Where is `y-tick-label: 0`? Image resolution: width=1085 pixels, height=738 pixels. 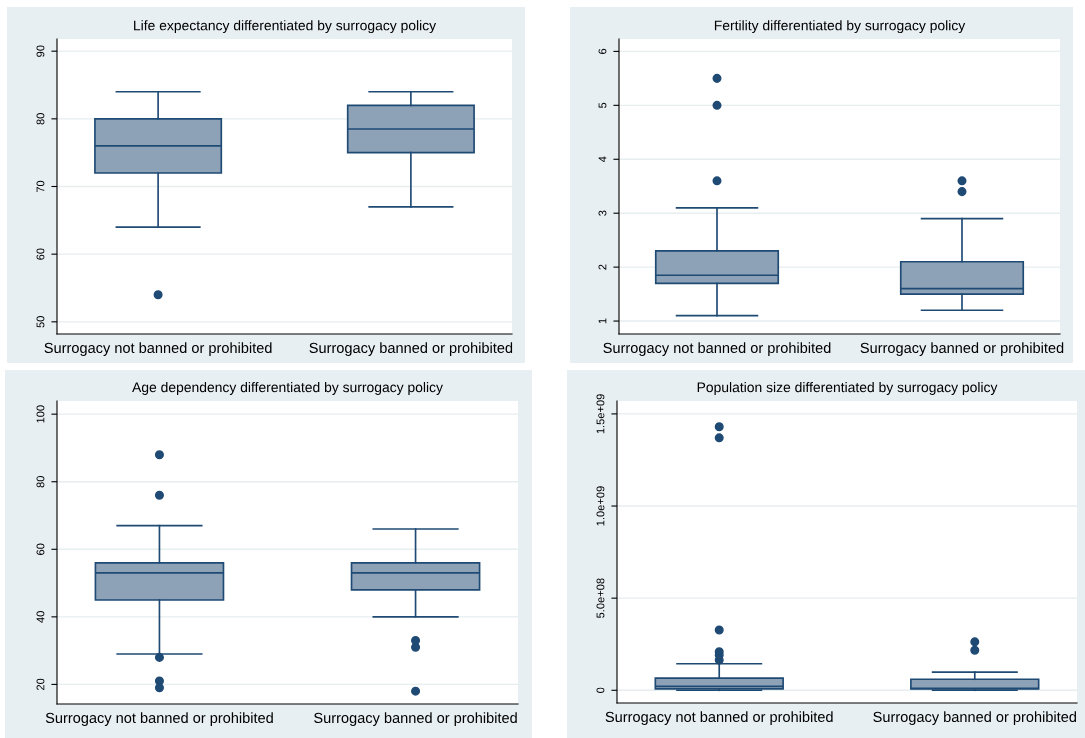 y-tick-label: 0 is located at coordinates (600, 690).